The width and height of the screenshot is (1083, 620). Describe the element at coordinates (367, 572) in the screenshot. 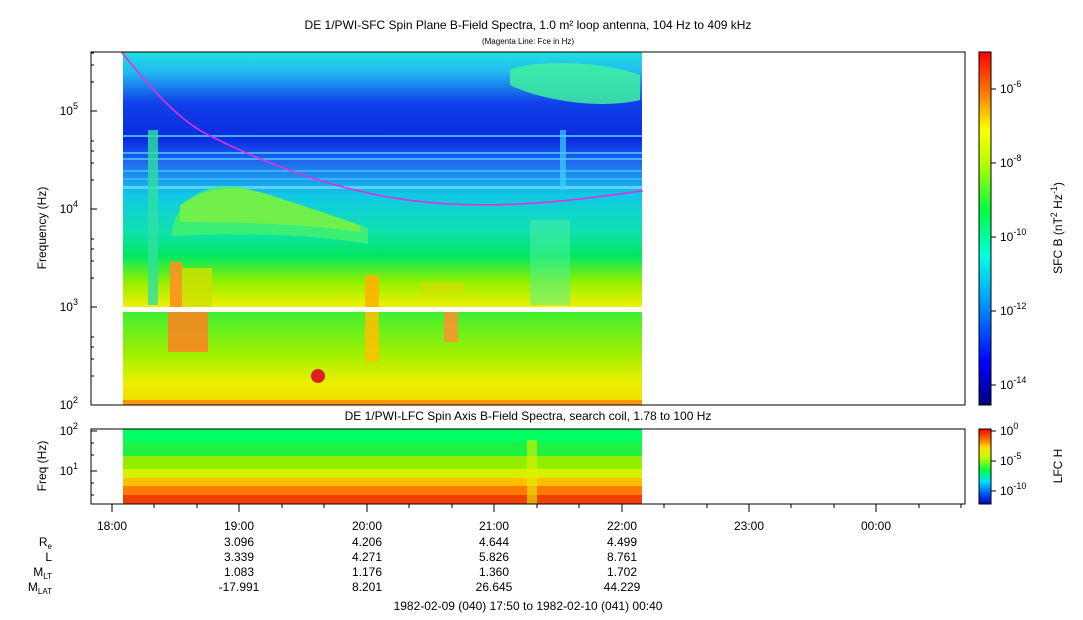

I see `ephemeris-value: 1.176` at that location.